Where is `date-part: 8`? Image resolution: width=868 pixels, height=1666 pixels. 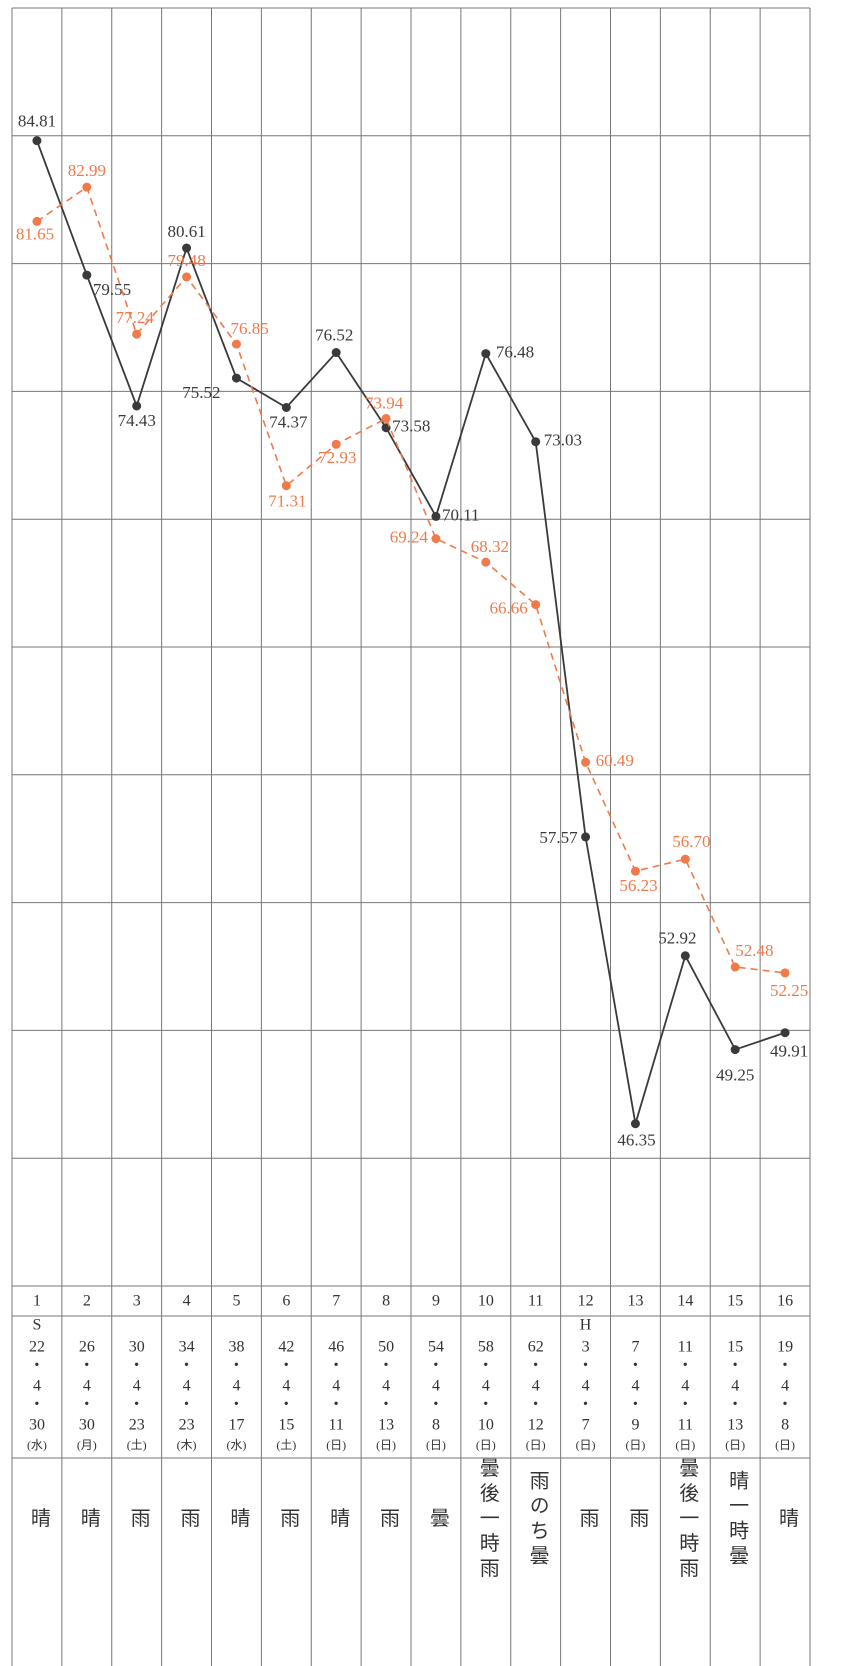 date-part: 8 is located at coordinates (785, 1425).